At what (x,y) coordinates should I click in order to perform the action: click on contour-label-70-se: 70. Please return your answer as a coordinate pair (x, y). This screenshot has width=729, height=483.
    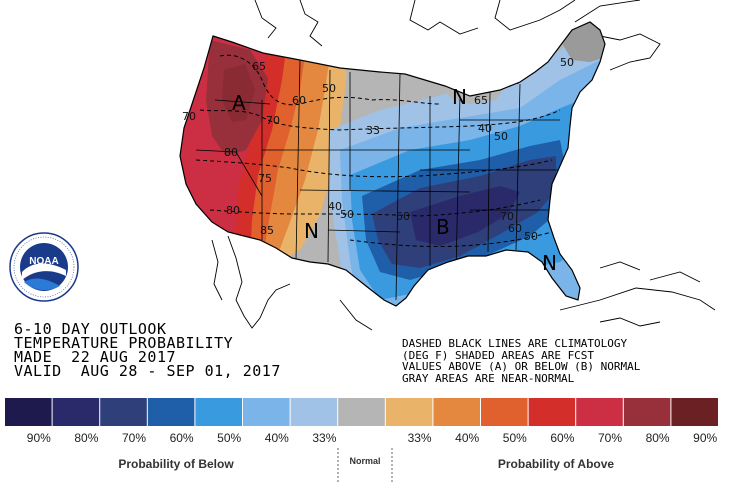
    Looking at the image, I should click on (507, 216).